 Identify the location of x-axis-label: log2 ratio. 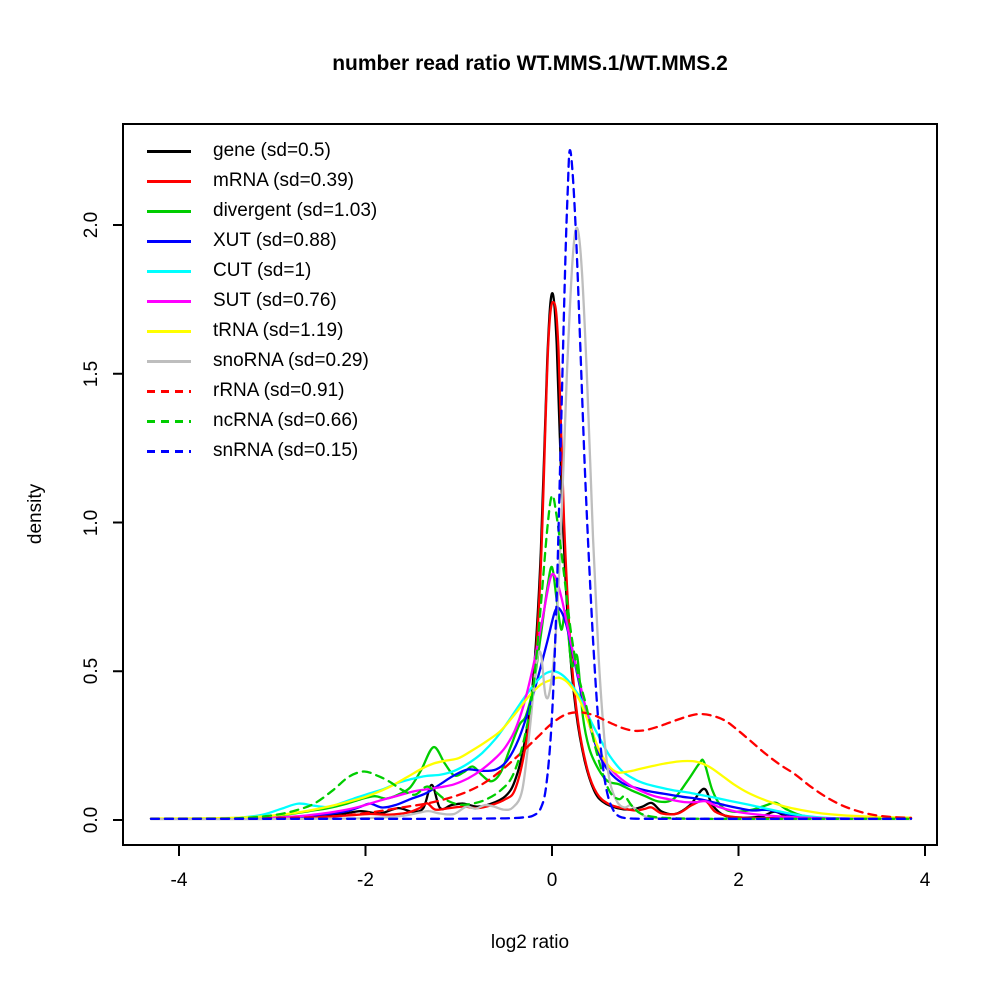
(530, 942).